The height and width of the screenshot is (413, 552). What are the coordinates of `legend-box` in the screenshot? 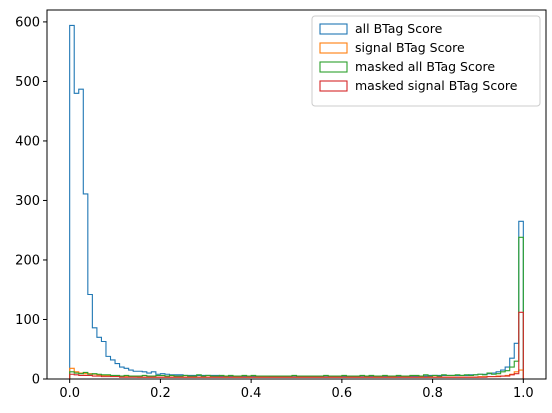 It's located at (426, 61).